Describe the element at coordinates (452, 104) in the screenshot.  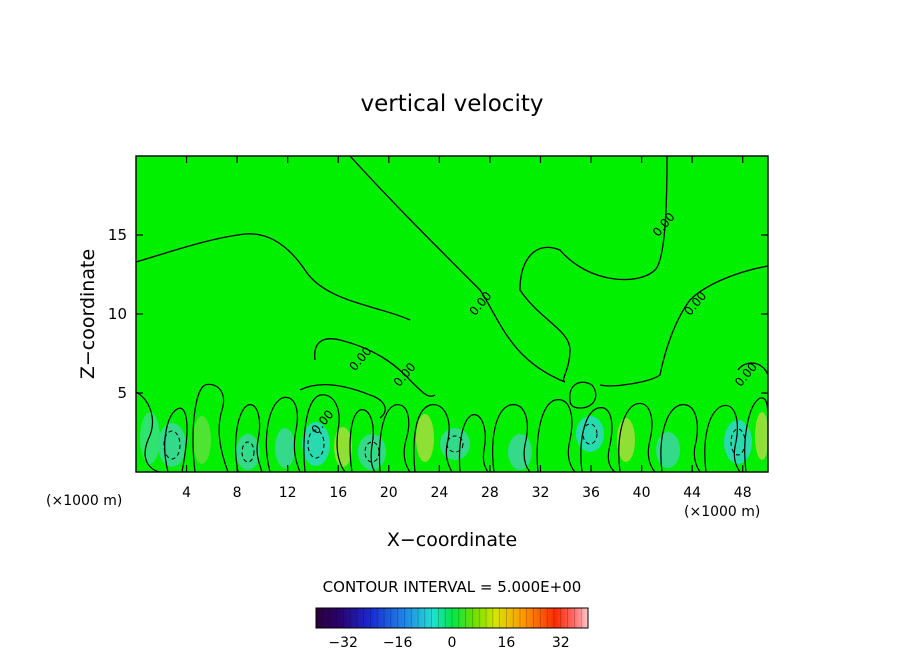
I see `chart-title: vertical velocity` at that location.